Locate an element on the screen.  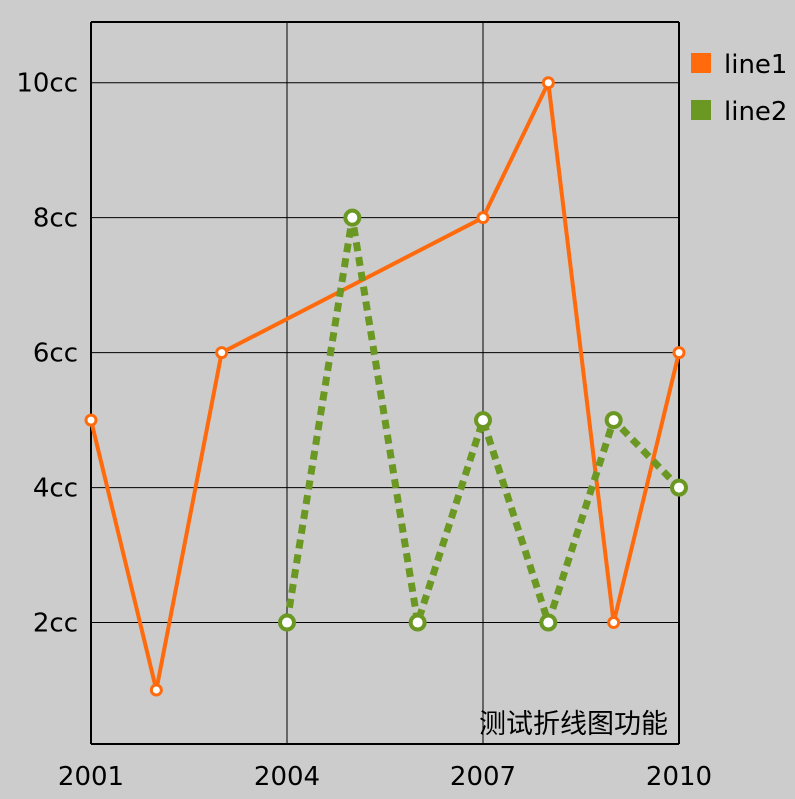
y-tick-label: 10cc is located at coordinates (47, 84).